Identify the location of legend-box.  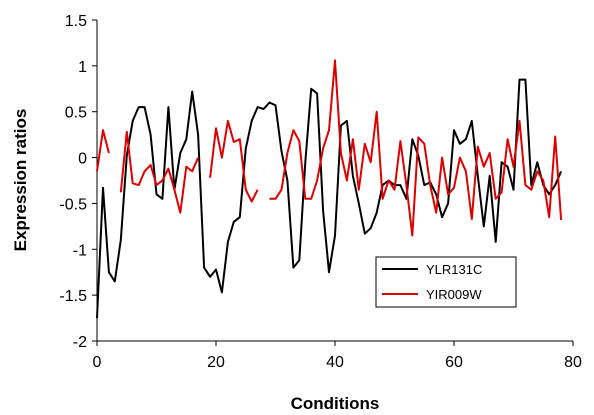
(446, 282).